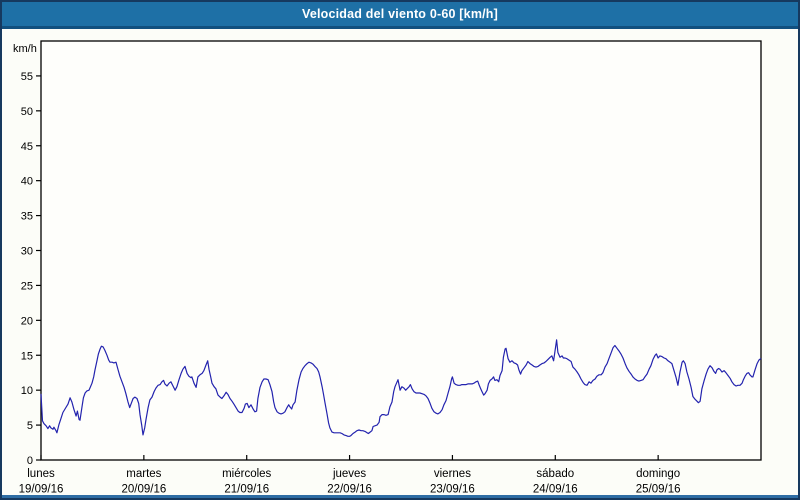 The width and height of the screenshot is (800, 500). Describe the element at coordinates (27, 269) in the screenshot. I see `y-axis-labels: 0 5 10 15 20 25 30 35 40 45 50 55` at that location.